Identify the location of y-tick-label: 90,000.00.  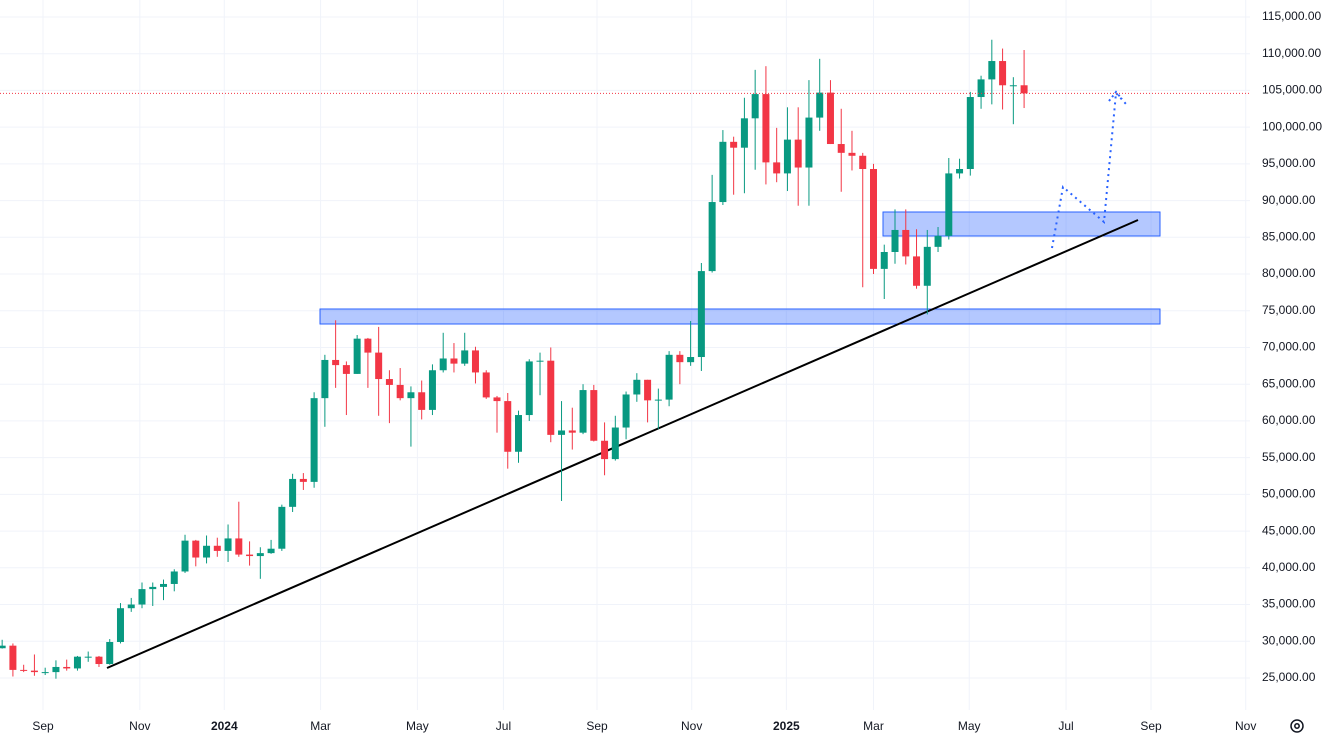
(1289, 200).